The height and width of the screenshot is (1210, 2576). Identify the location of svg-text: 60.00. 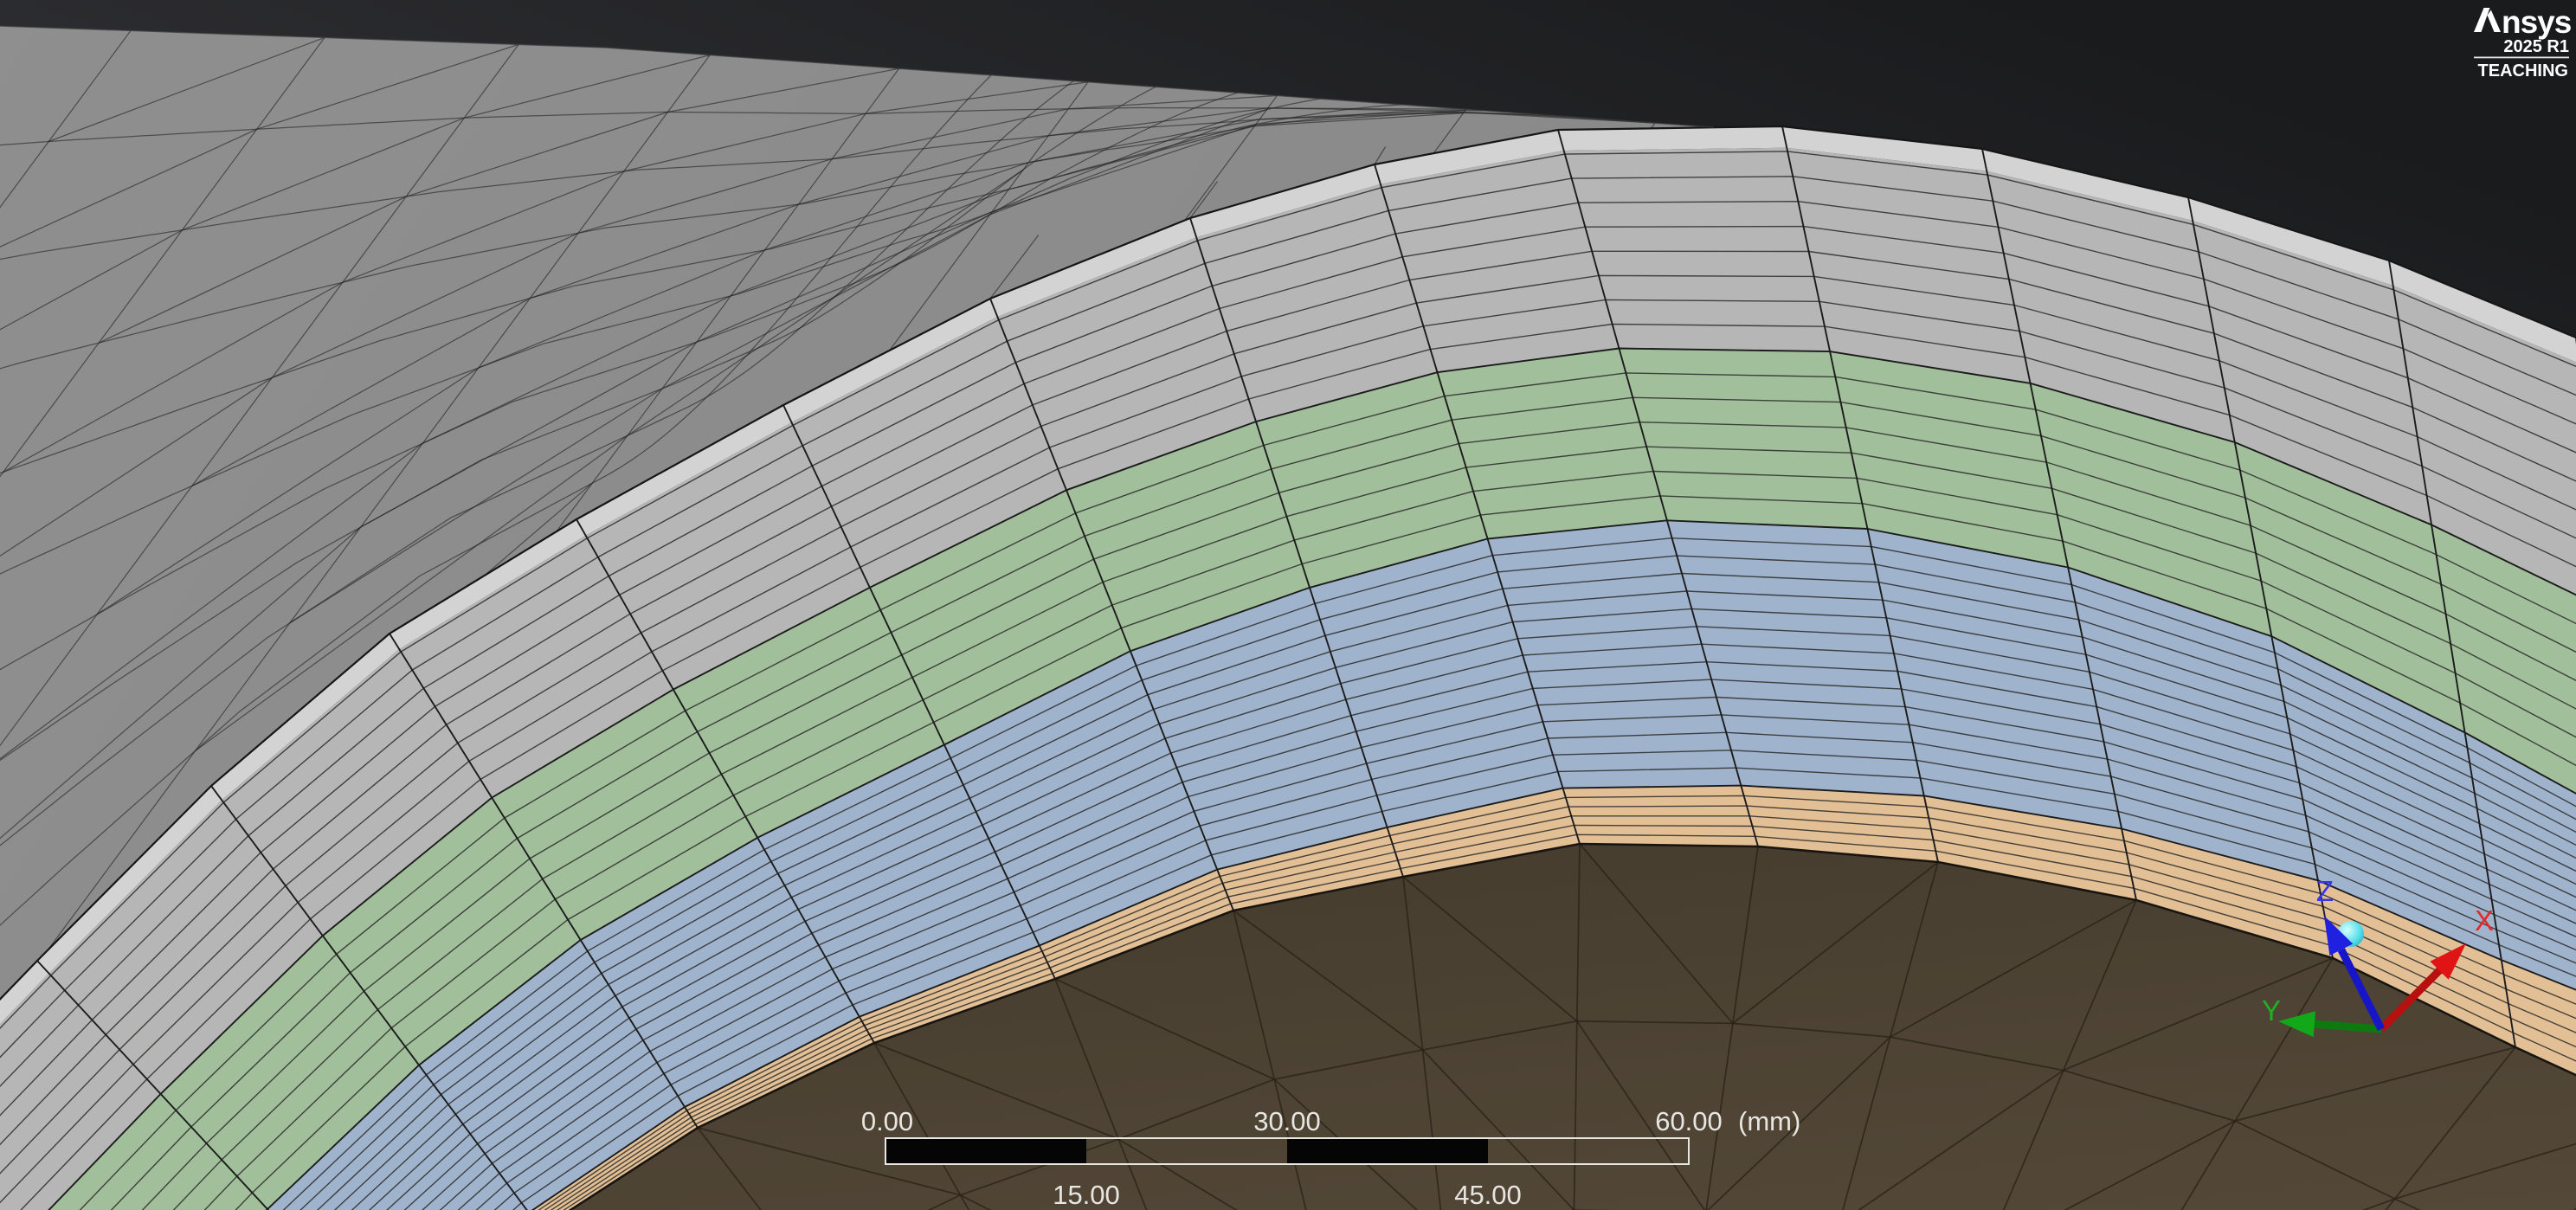
(1689, 1121).